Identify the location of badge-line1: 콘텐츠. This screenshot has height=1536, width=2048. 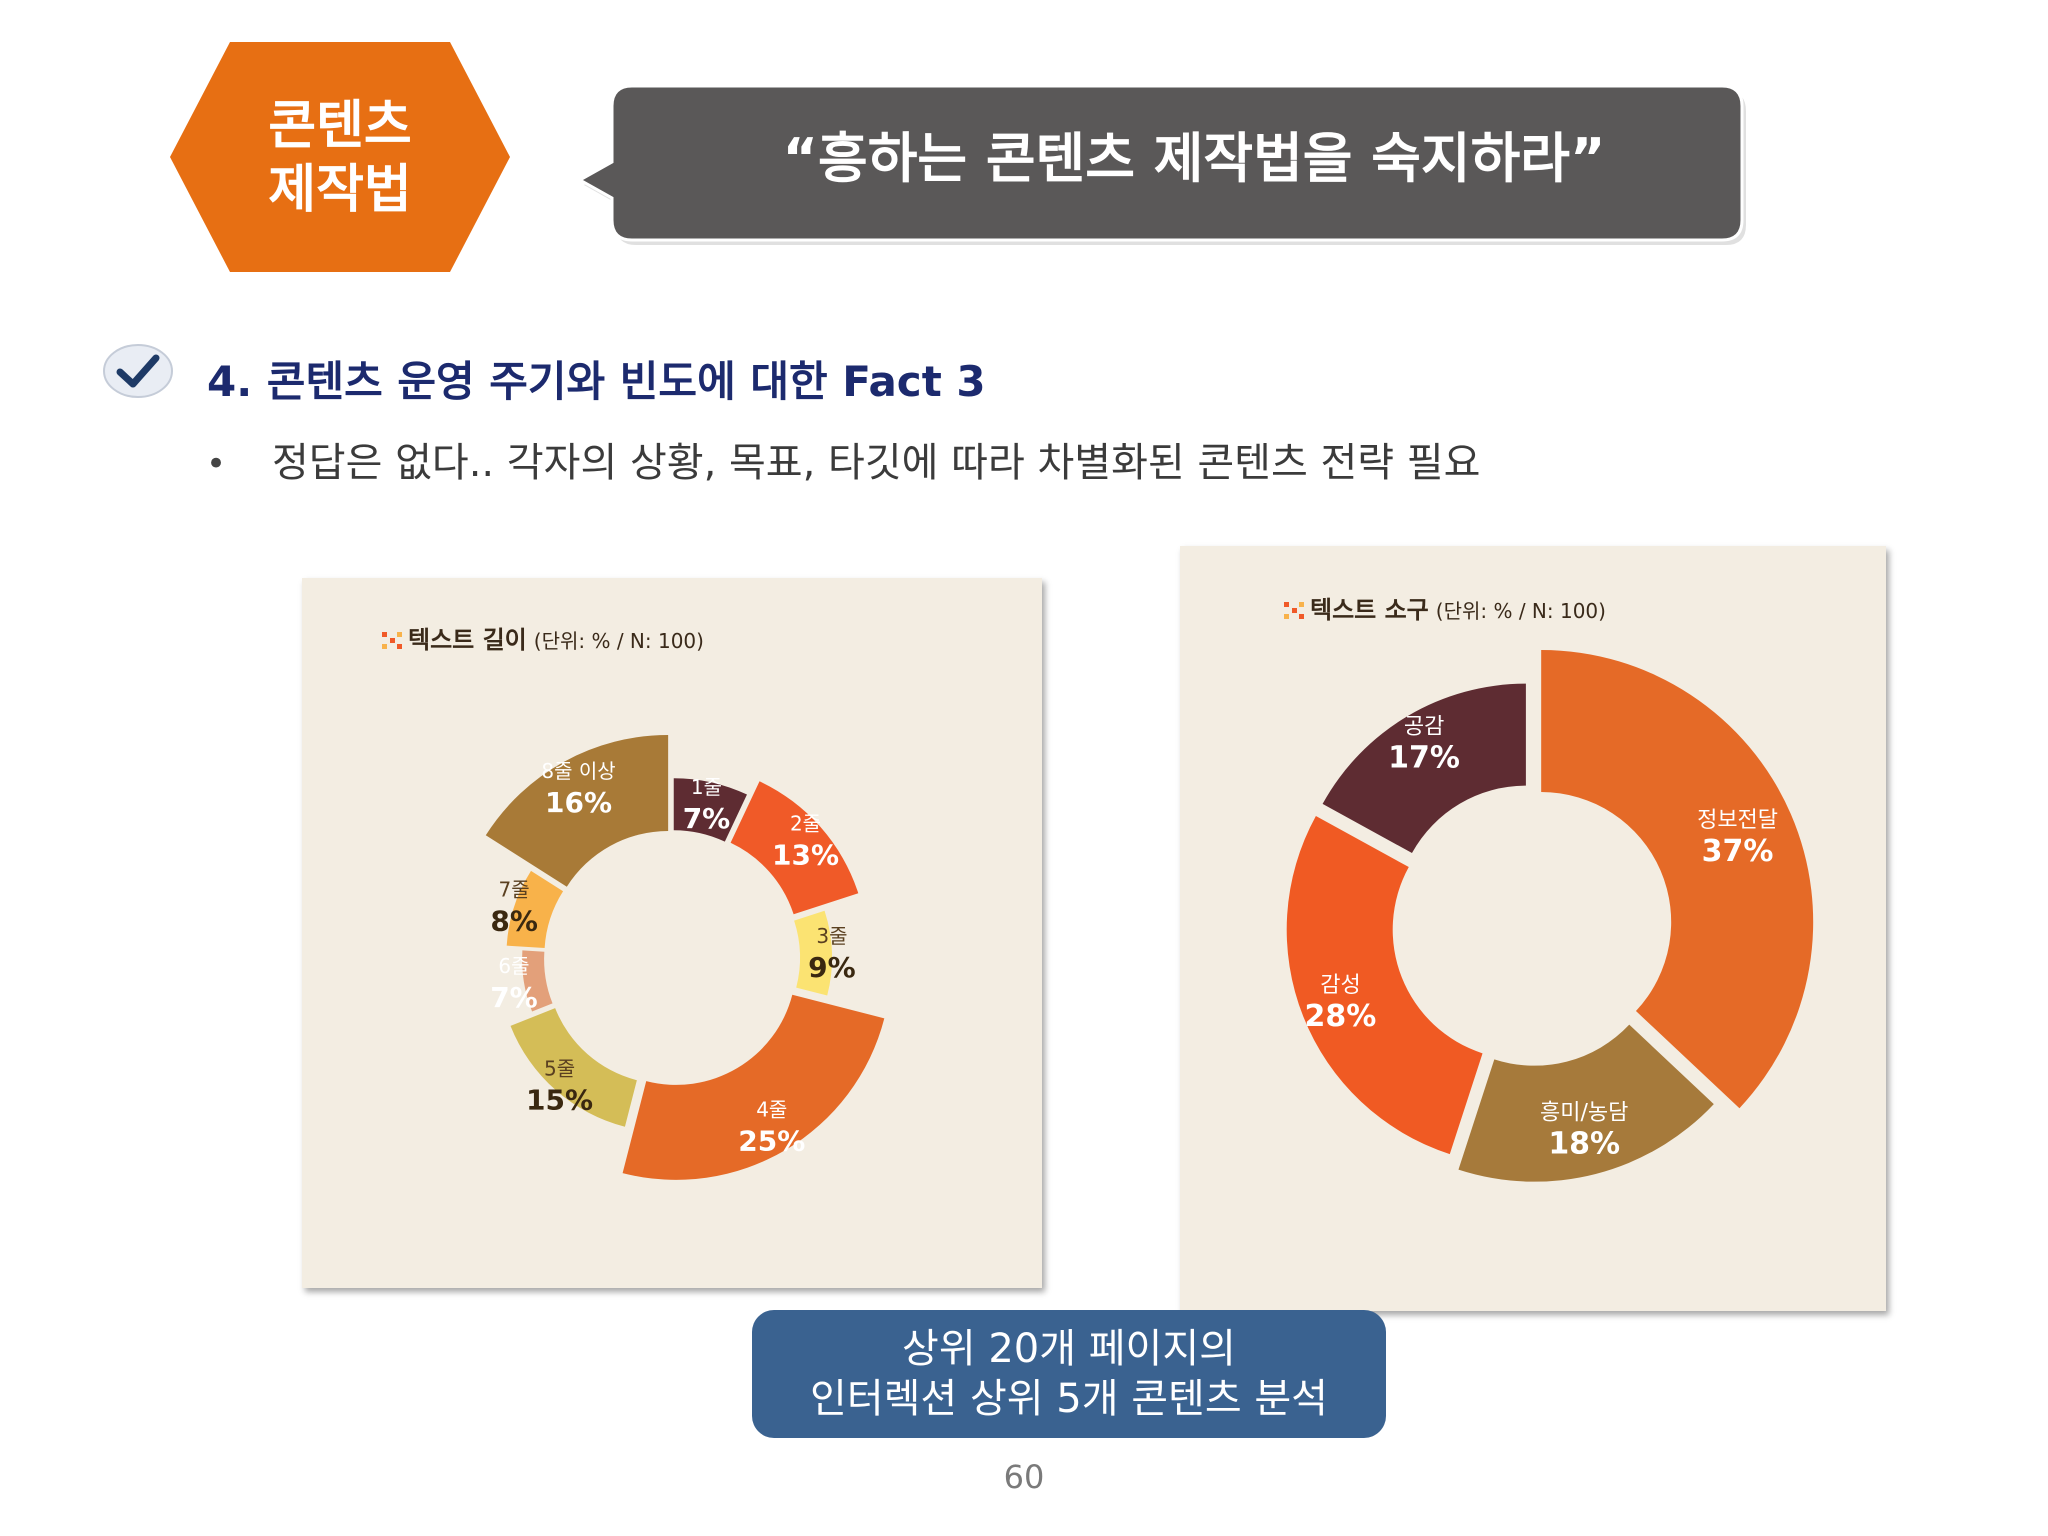
(340, 126).